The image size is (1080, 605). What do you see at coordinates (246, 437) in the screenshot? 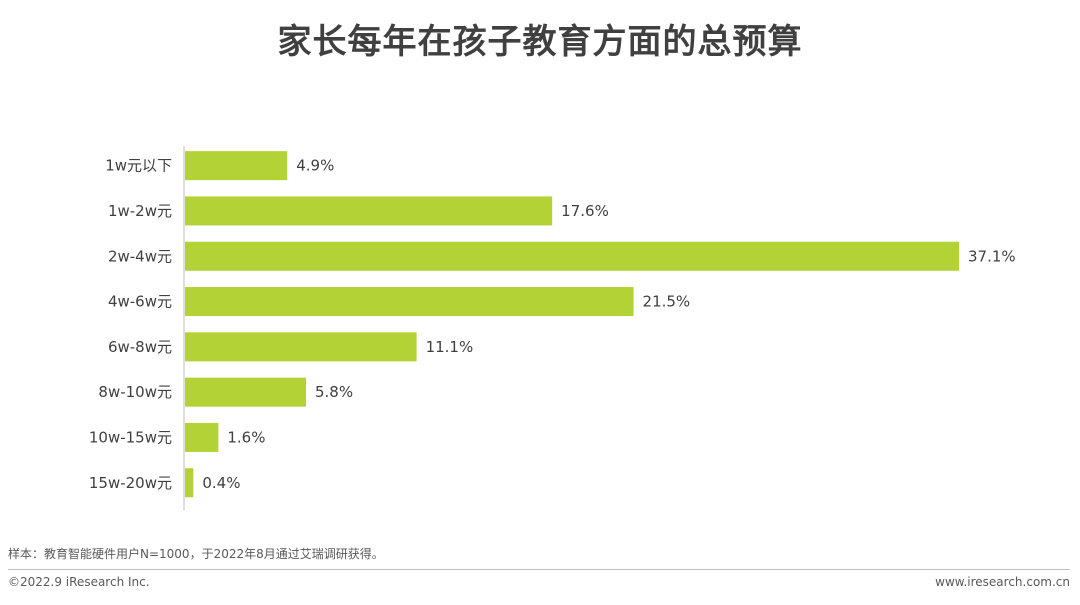
I see `data-label: 1.6%` at bounding box center [246, 437].